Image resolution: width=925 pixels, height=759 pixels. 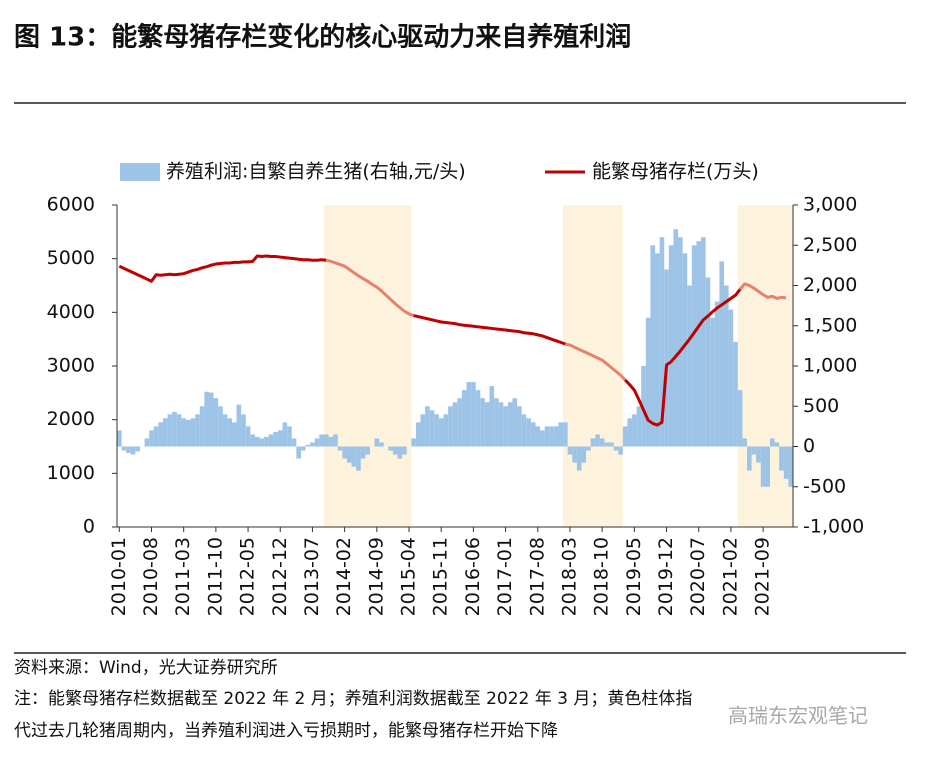 I want to click on legend-label: 养殖利润:自繁自养生猪(右轴,元/头), so click(x=316, y=172).